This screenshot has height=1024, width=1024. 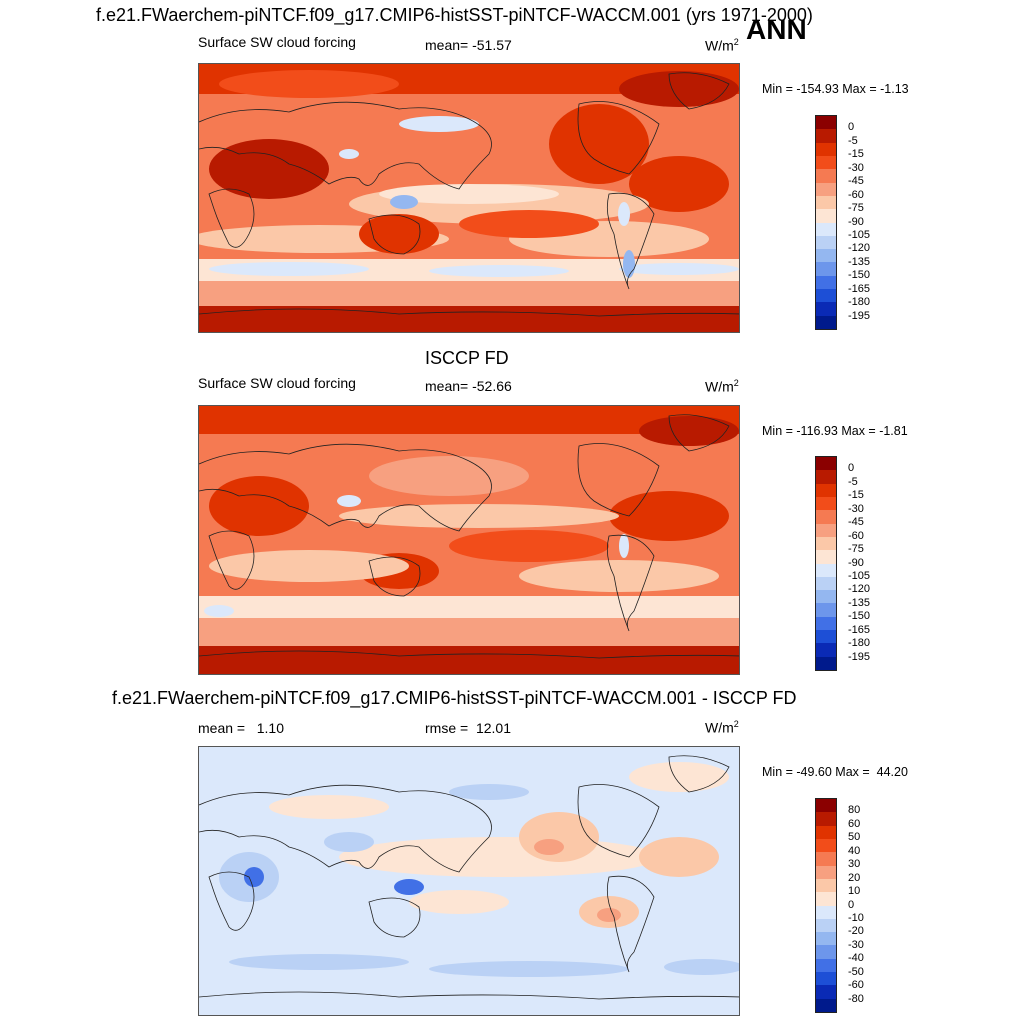 I want to click on panel2-mean-label: mean= -52.66, so click(x=468, y=386).